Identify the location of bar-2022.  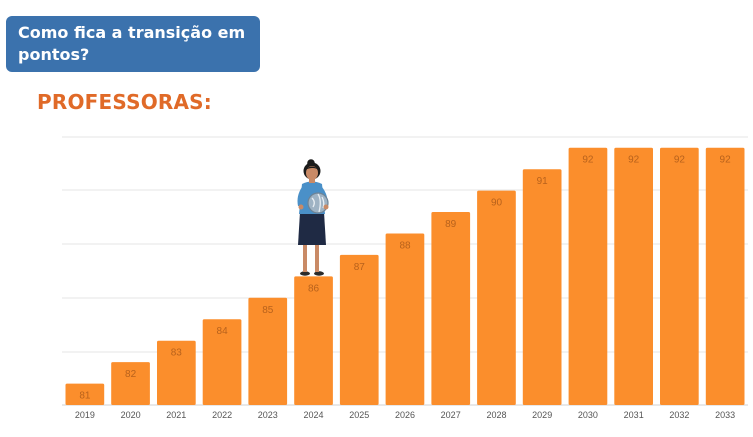
(222, 362).